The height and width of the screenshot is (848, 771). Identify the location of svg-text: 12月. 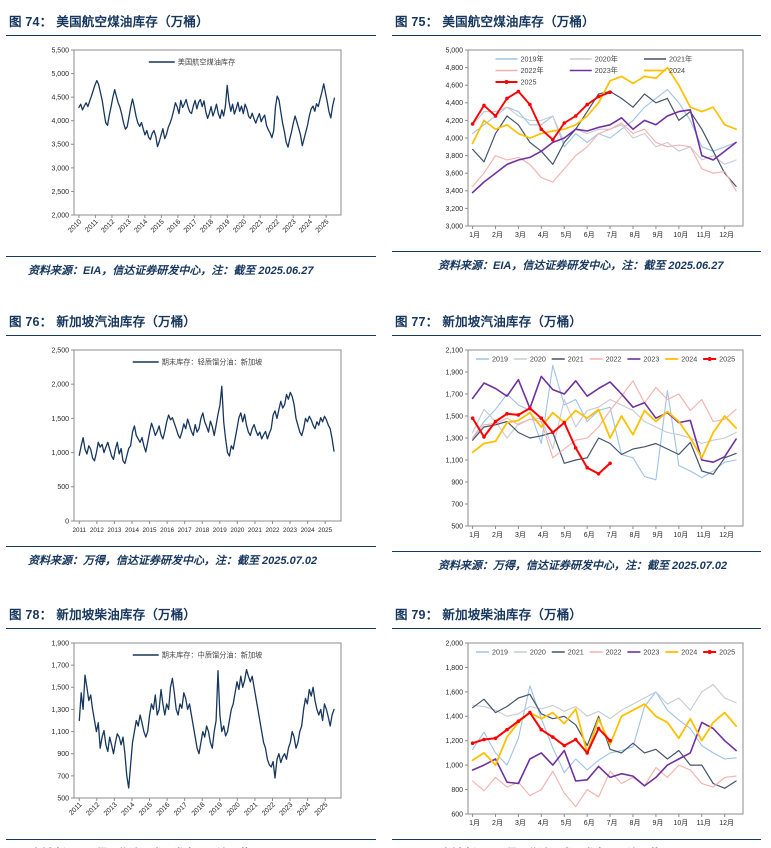
(726, 535).